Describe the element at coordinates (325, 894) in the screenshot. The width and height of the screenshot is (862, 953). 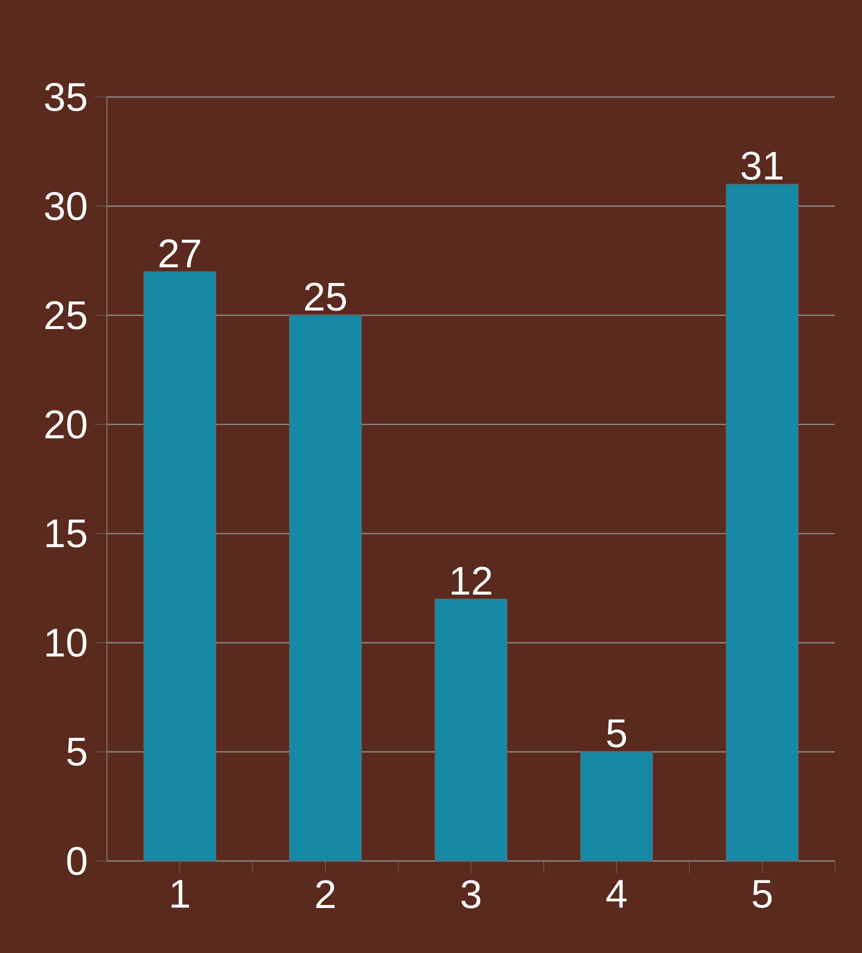
I see `x-tick-label: 2` at that location.